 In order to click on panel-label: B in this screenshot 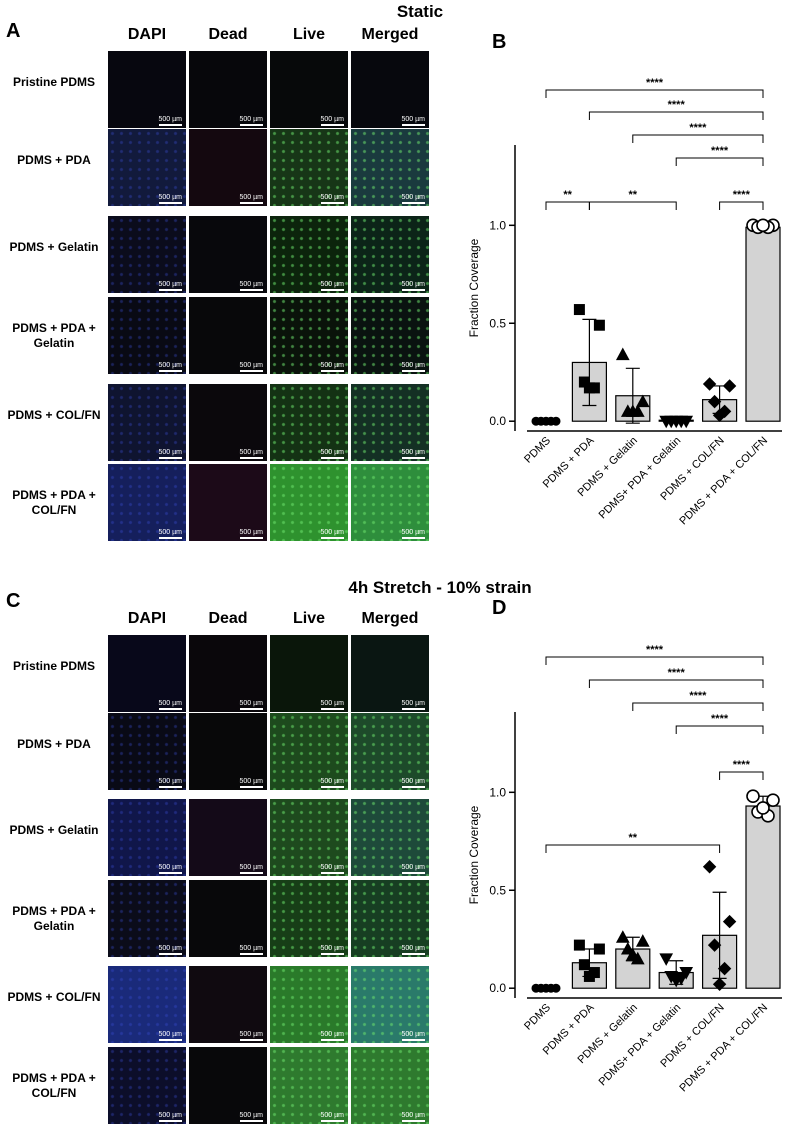, I will do `click(499, 42)`.